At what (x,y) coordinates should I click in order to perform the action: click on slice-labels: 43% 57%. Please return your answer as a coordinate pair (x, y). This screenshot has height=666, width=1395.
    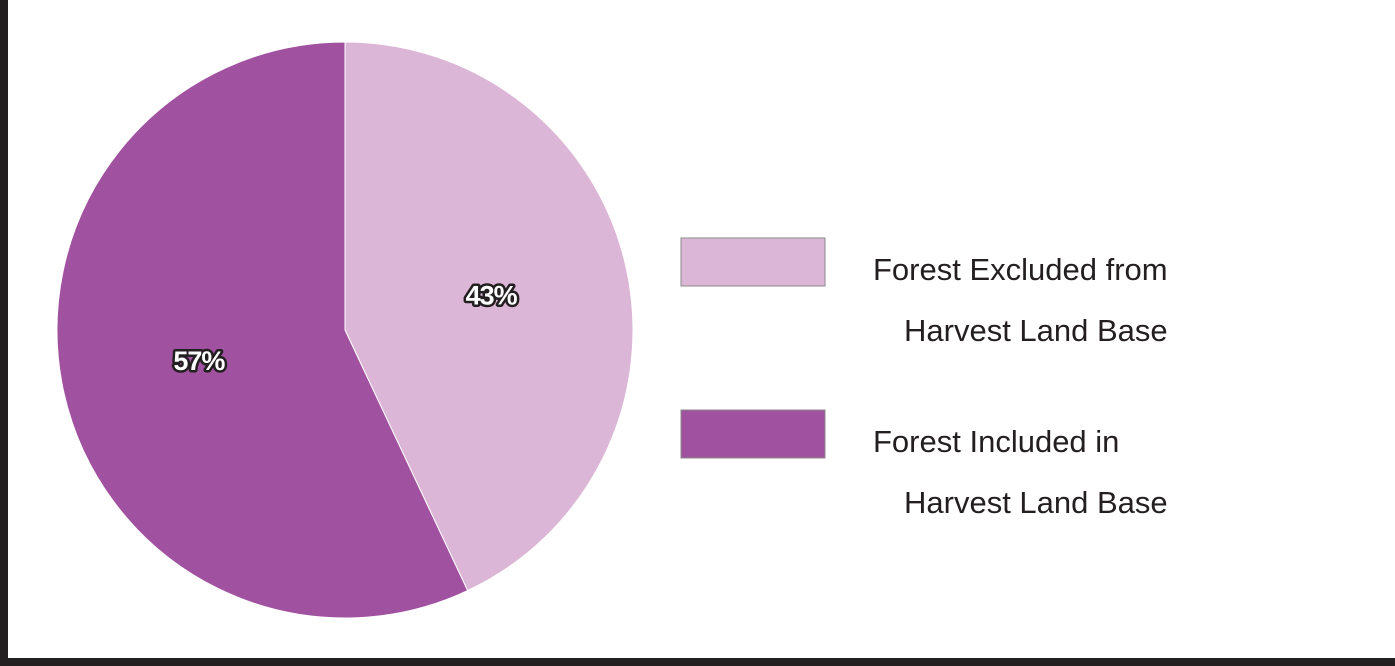
    Looking at the image, I should click on (346, 328).